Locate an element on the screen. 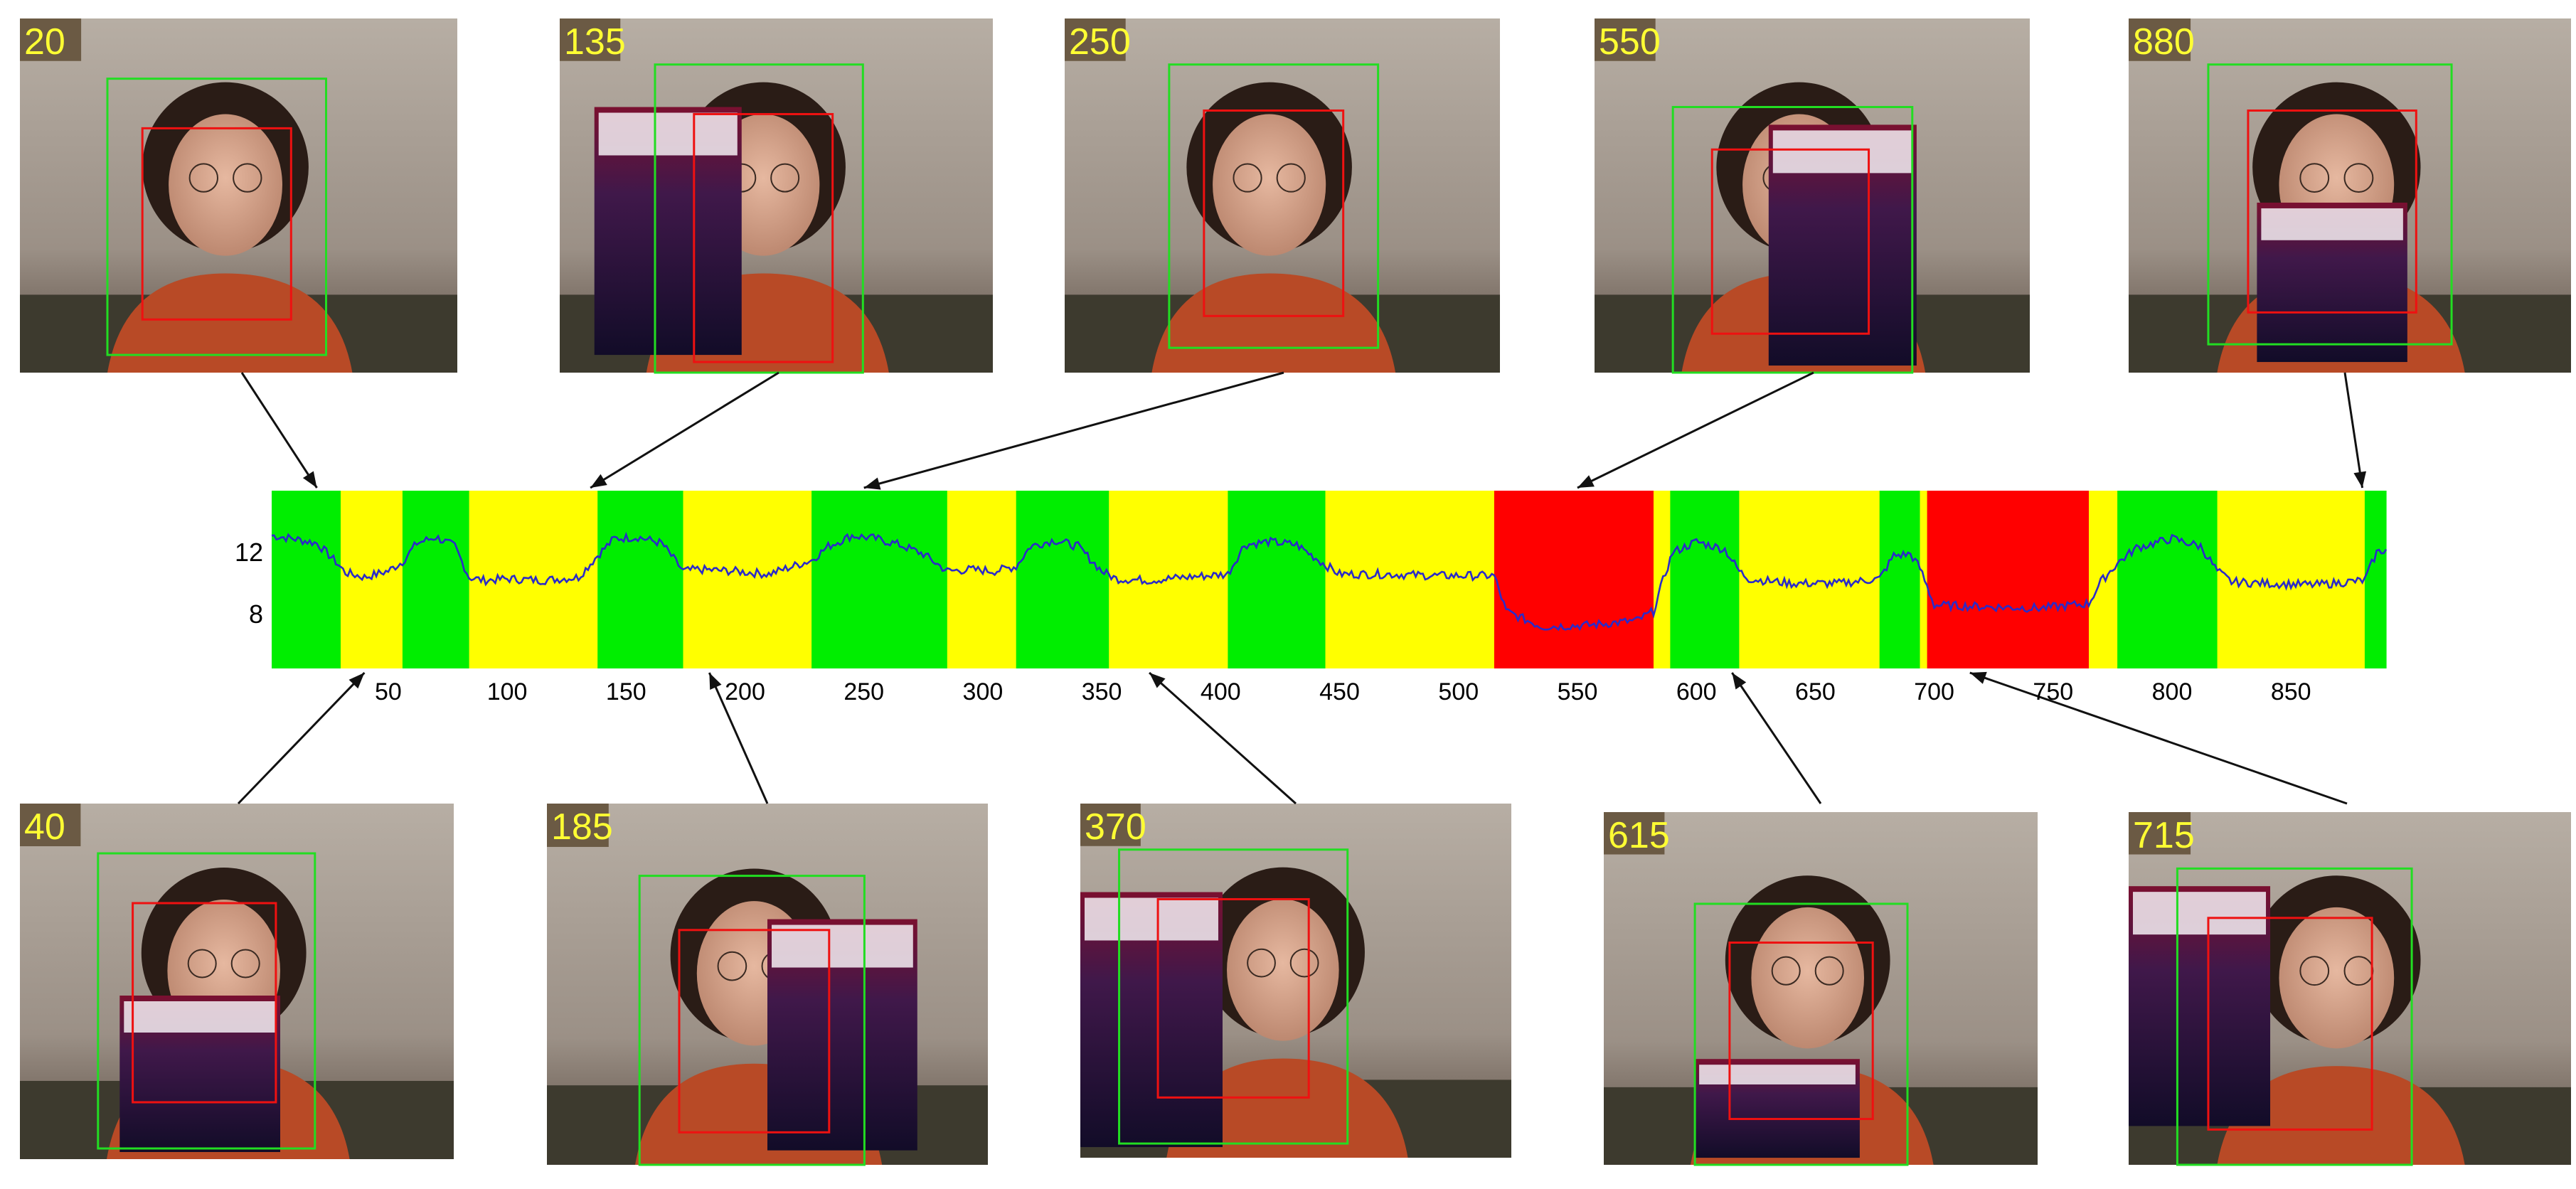  timeline-segments is located at coordinates (1329, 579).